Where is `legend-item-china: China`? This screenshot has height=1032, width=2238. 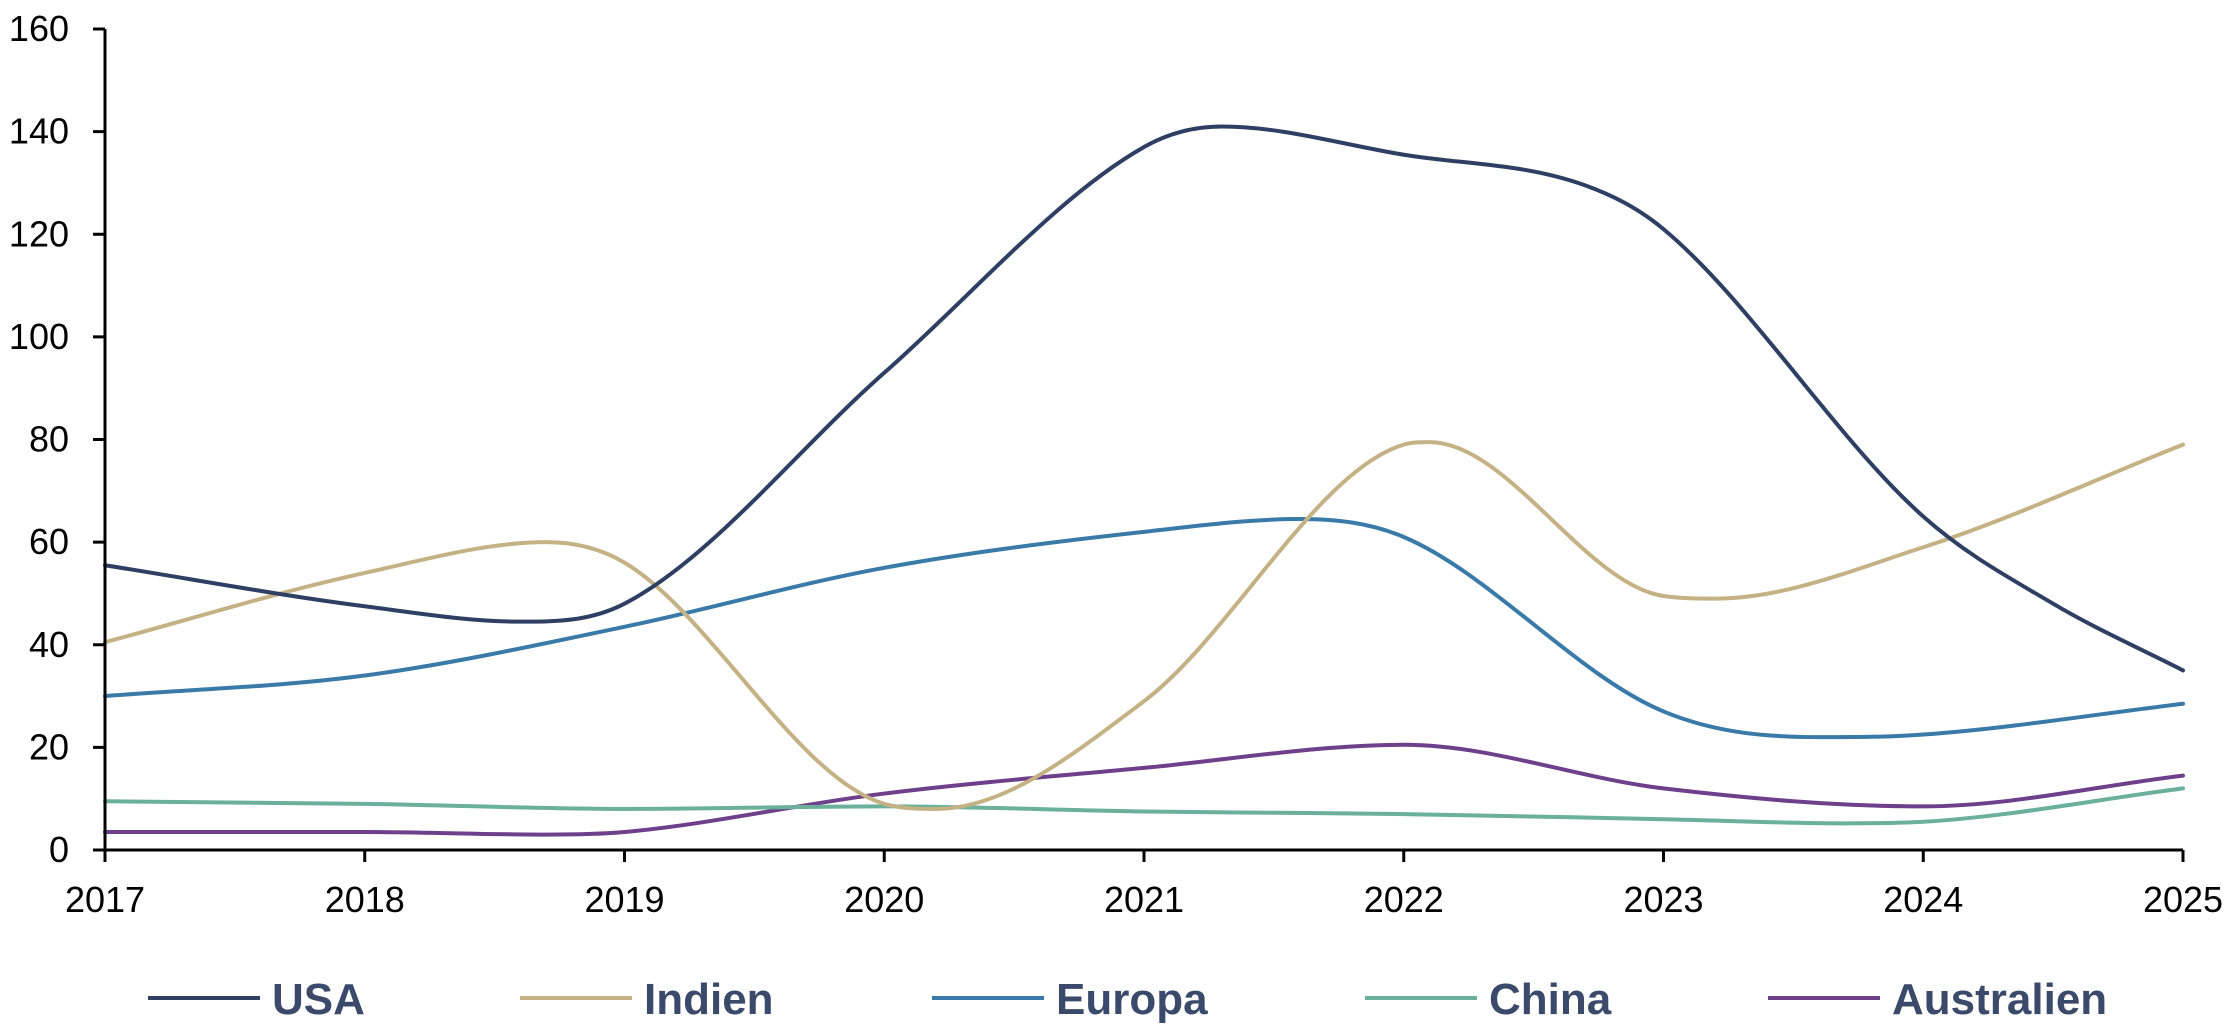 legend-item-china: China is located at coordinates (1488, 999).